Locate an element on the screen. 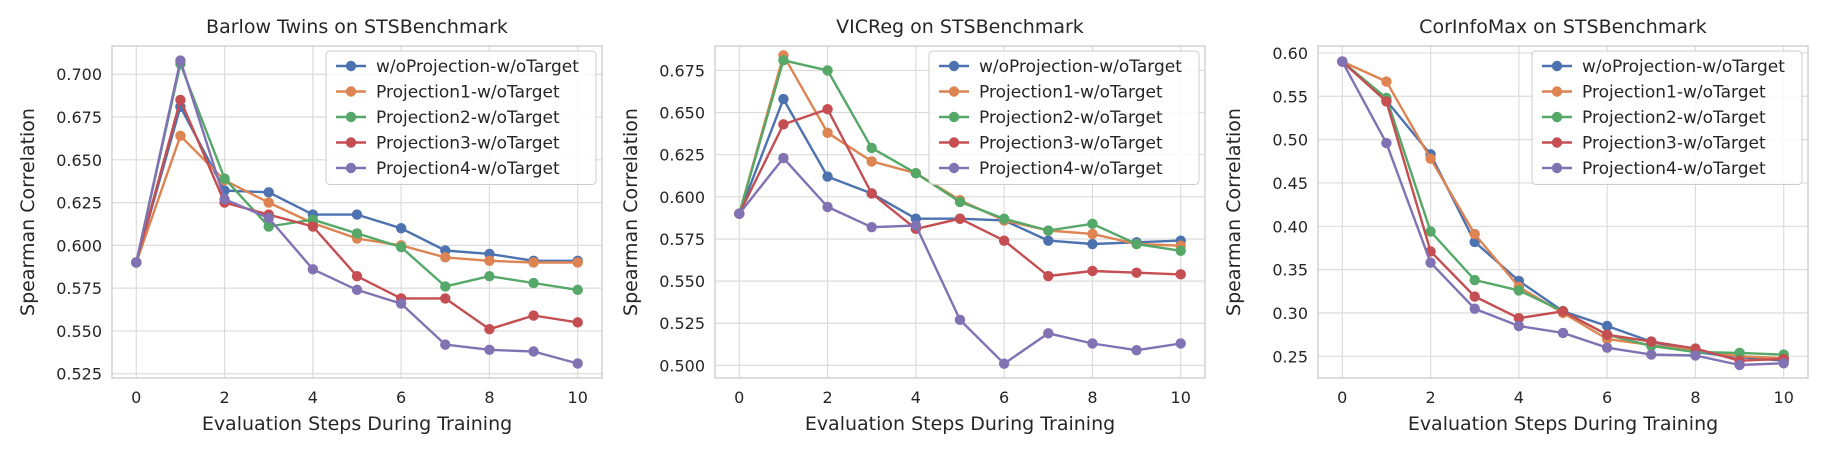  y-tick-label: 0.45 is located at coordinates (1290, 183).